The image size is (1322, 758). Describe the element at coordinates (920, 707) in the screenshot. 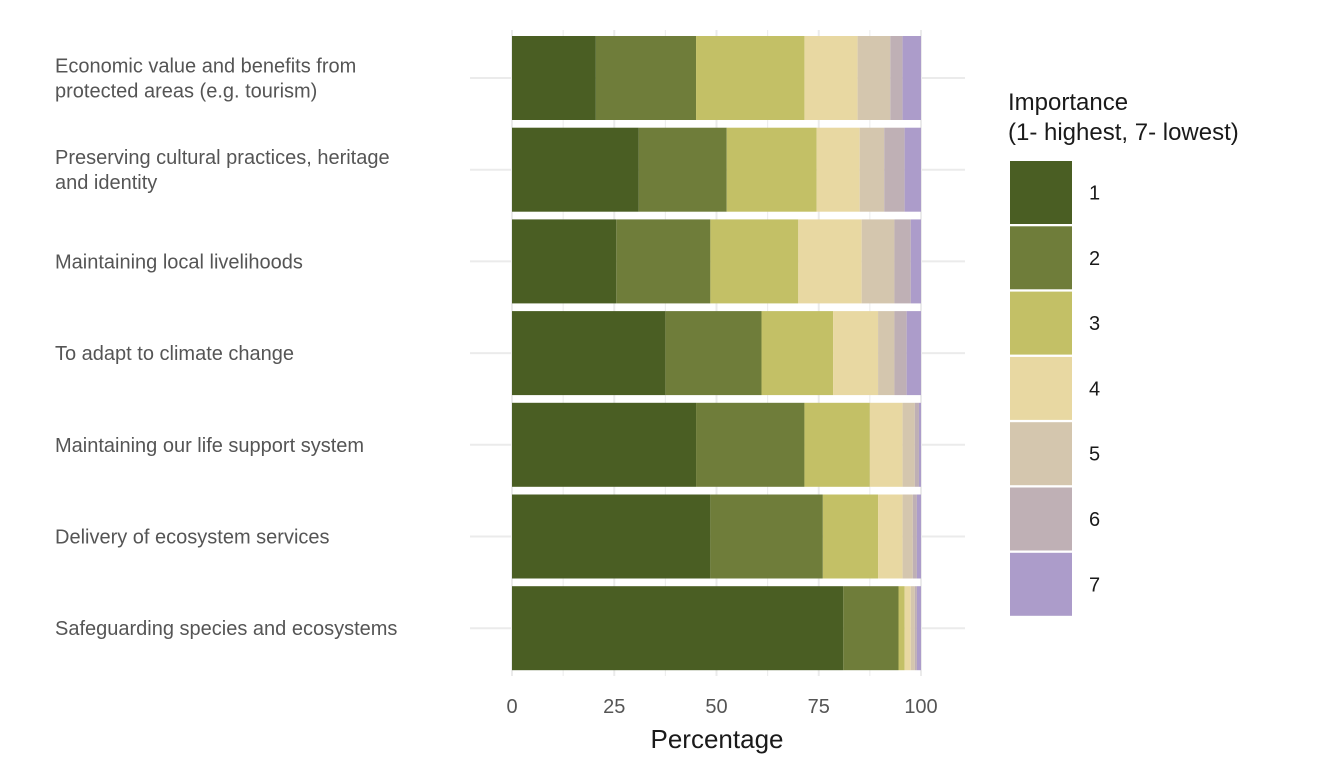

I see `x-tick-label: 100` at that location.